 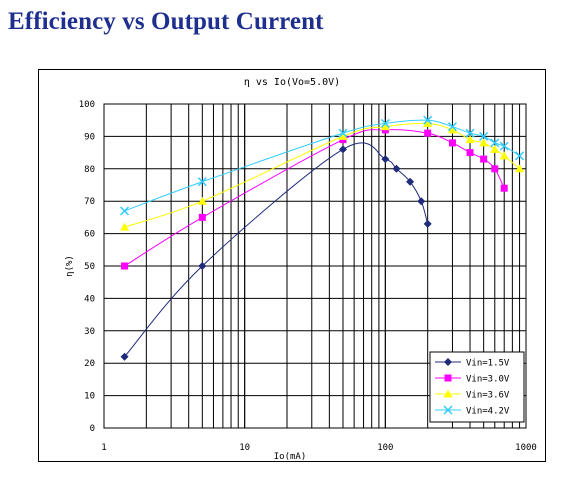 I want to click on x-tick-label: 1000, so click(x=526, y=448).